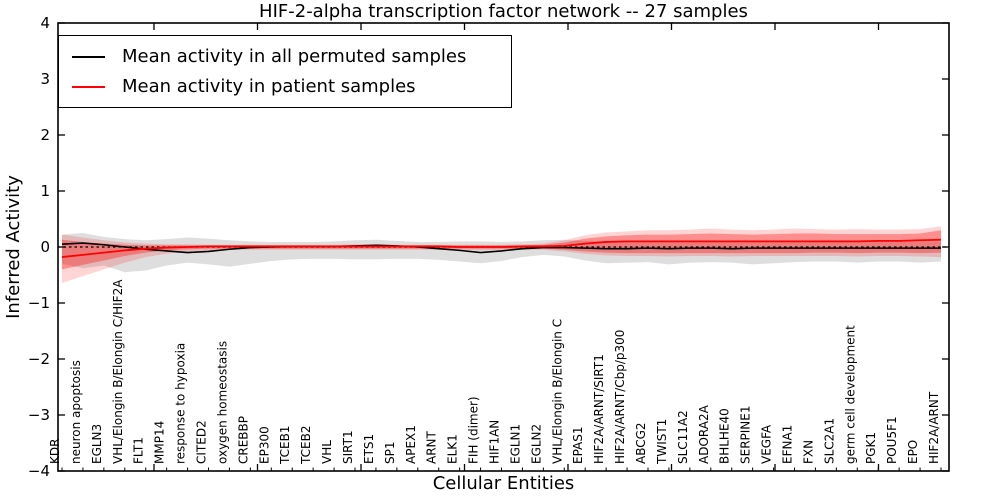 The width and height of the screenshot is (1000, 500). I want to click on x-tick-label: oxygen homeostasis, so click(222, 402).